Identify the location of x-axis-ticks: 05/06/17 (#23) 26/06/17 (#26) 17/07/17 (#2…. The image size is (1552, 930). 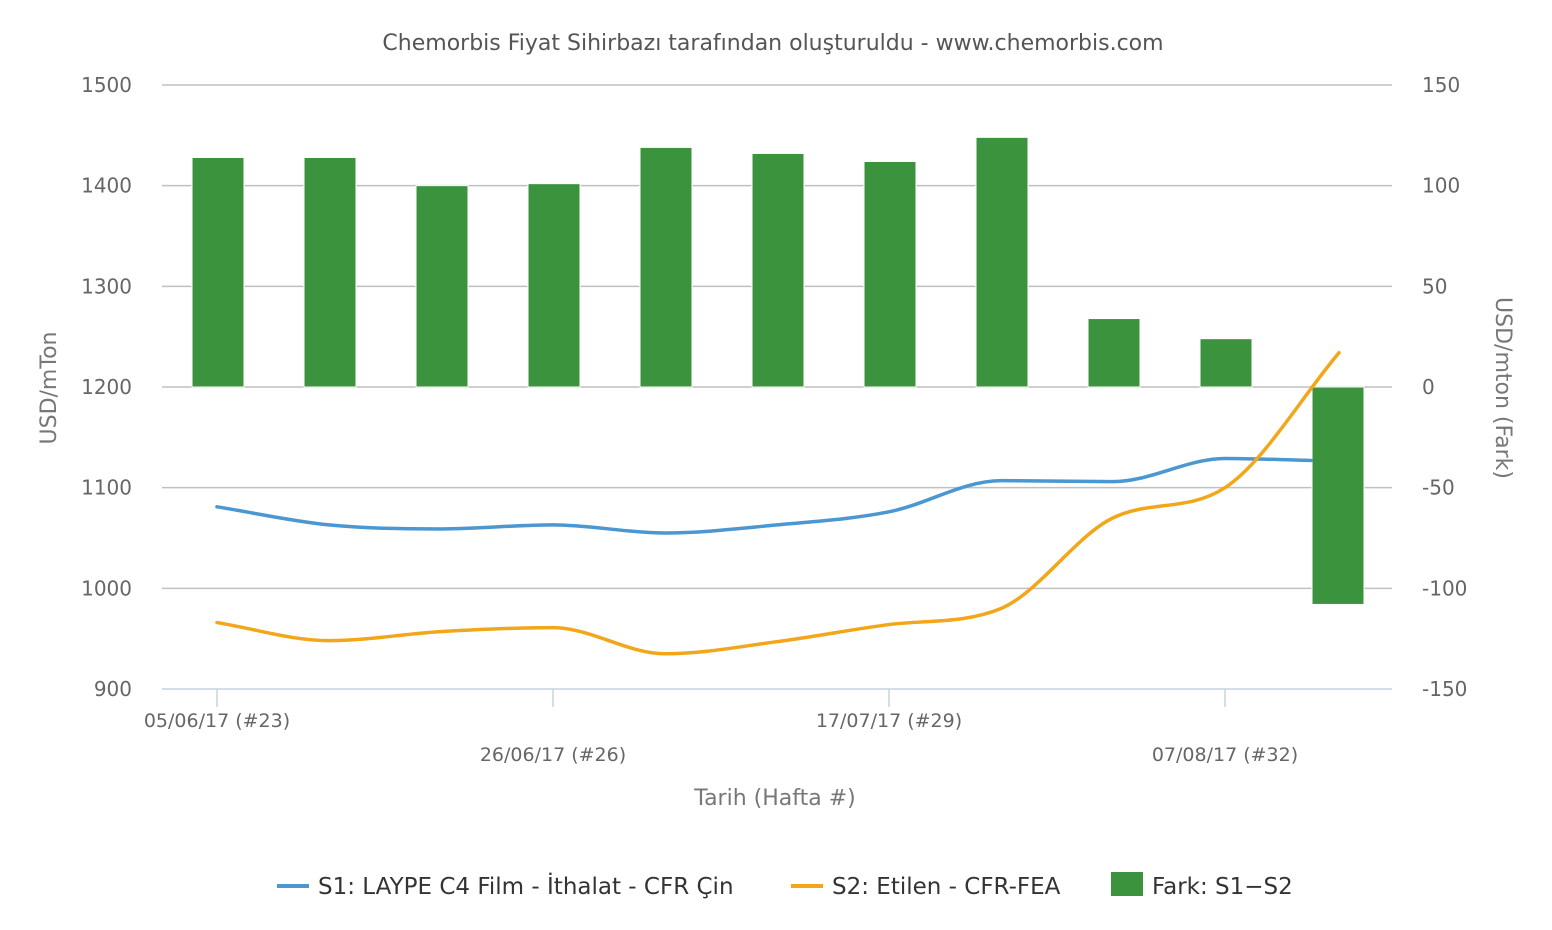
(721, 727).